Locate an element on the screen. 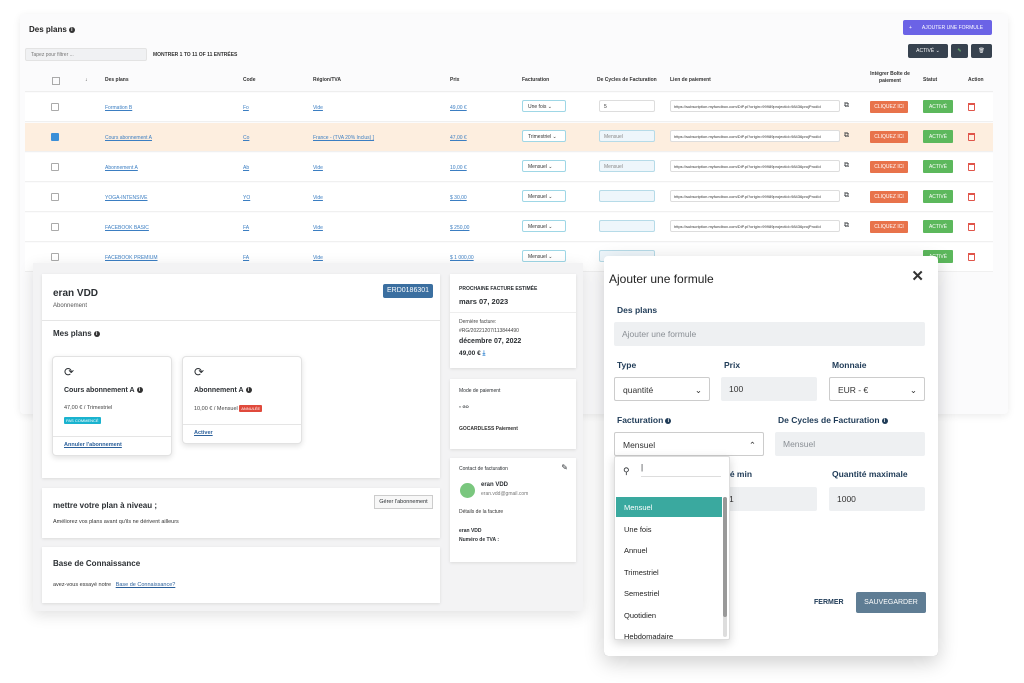 Image resolution: width=1024 pixels, height=683 pixels. plan-link: YOGA-INTENSIVE is located at coordinates (126, 198).